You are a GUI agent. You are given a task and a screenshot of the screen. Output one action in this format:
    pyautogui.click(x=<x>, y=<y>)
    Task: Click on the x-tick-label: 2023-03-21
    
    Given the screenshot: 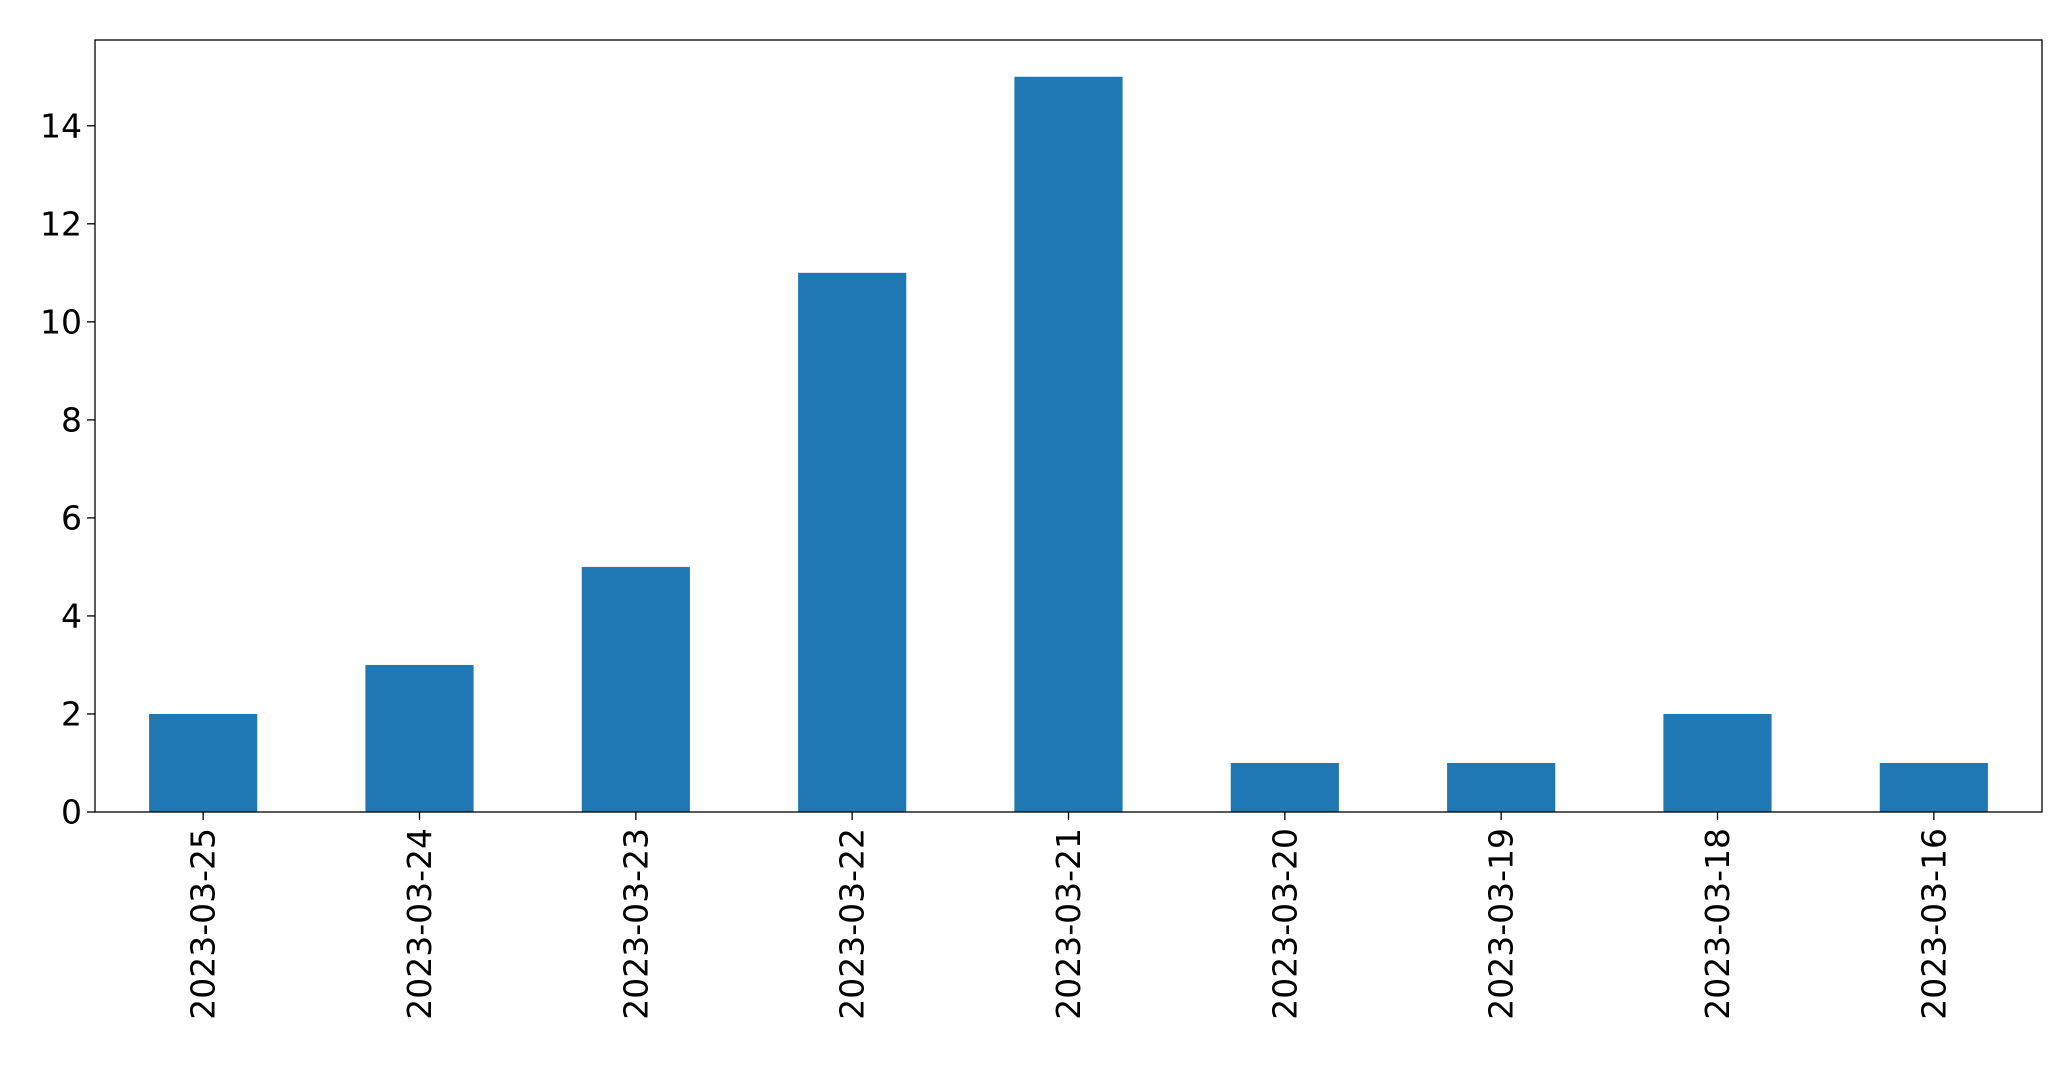 What is the action you would take?
    pyautogui.click(x=1068, y=924)
    